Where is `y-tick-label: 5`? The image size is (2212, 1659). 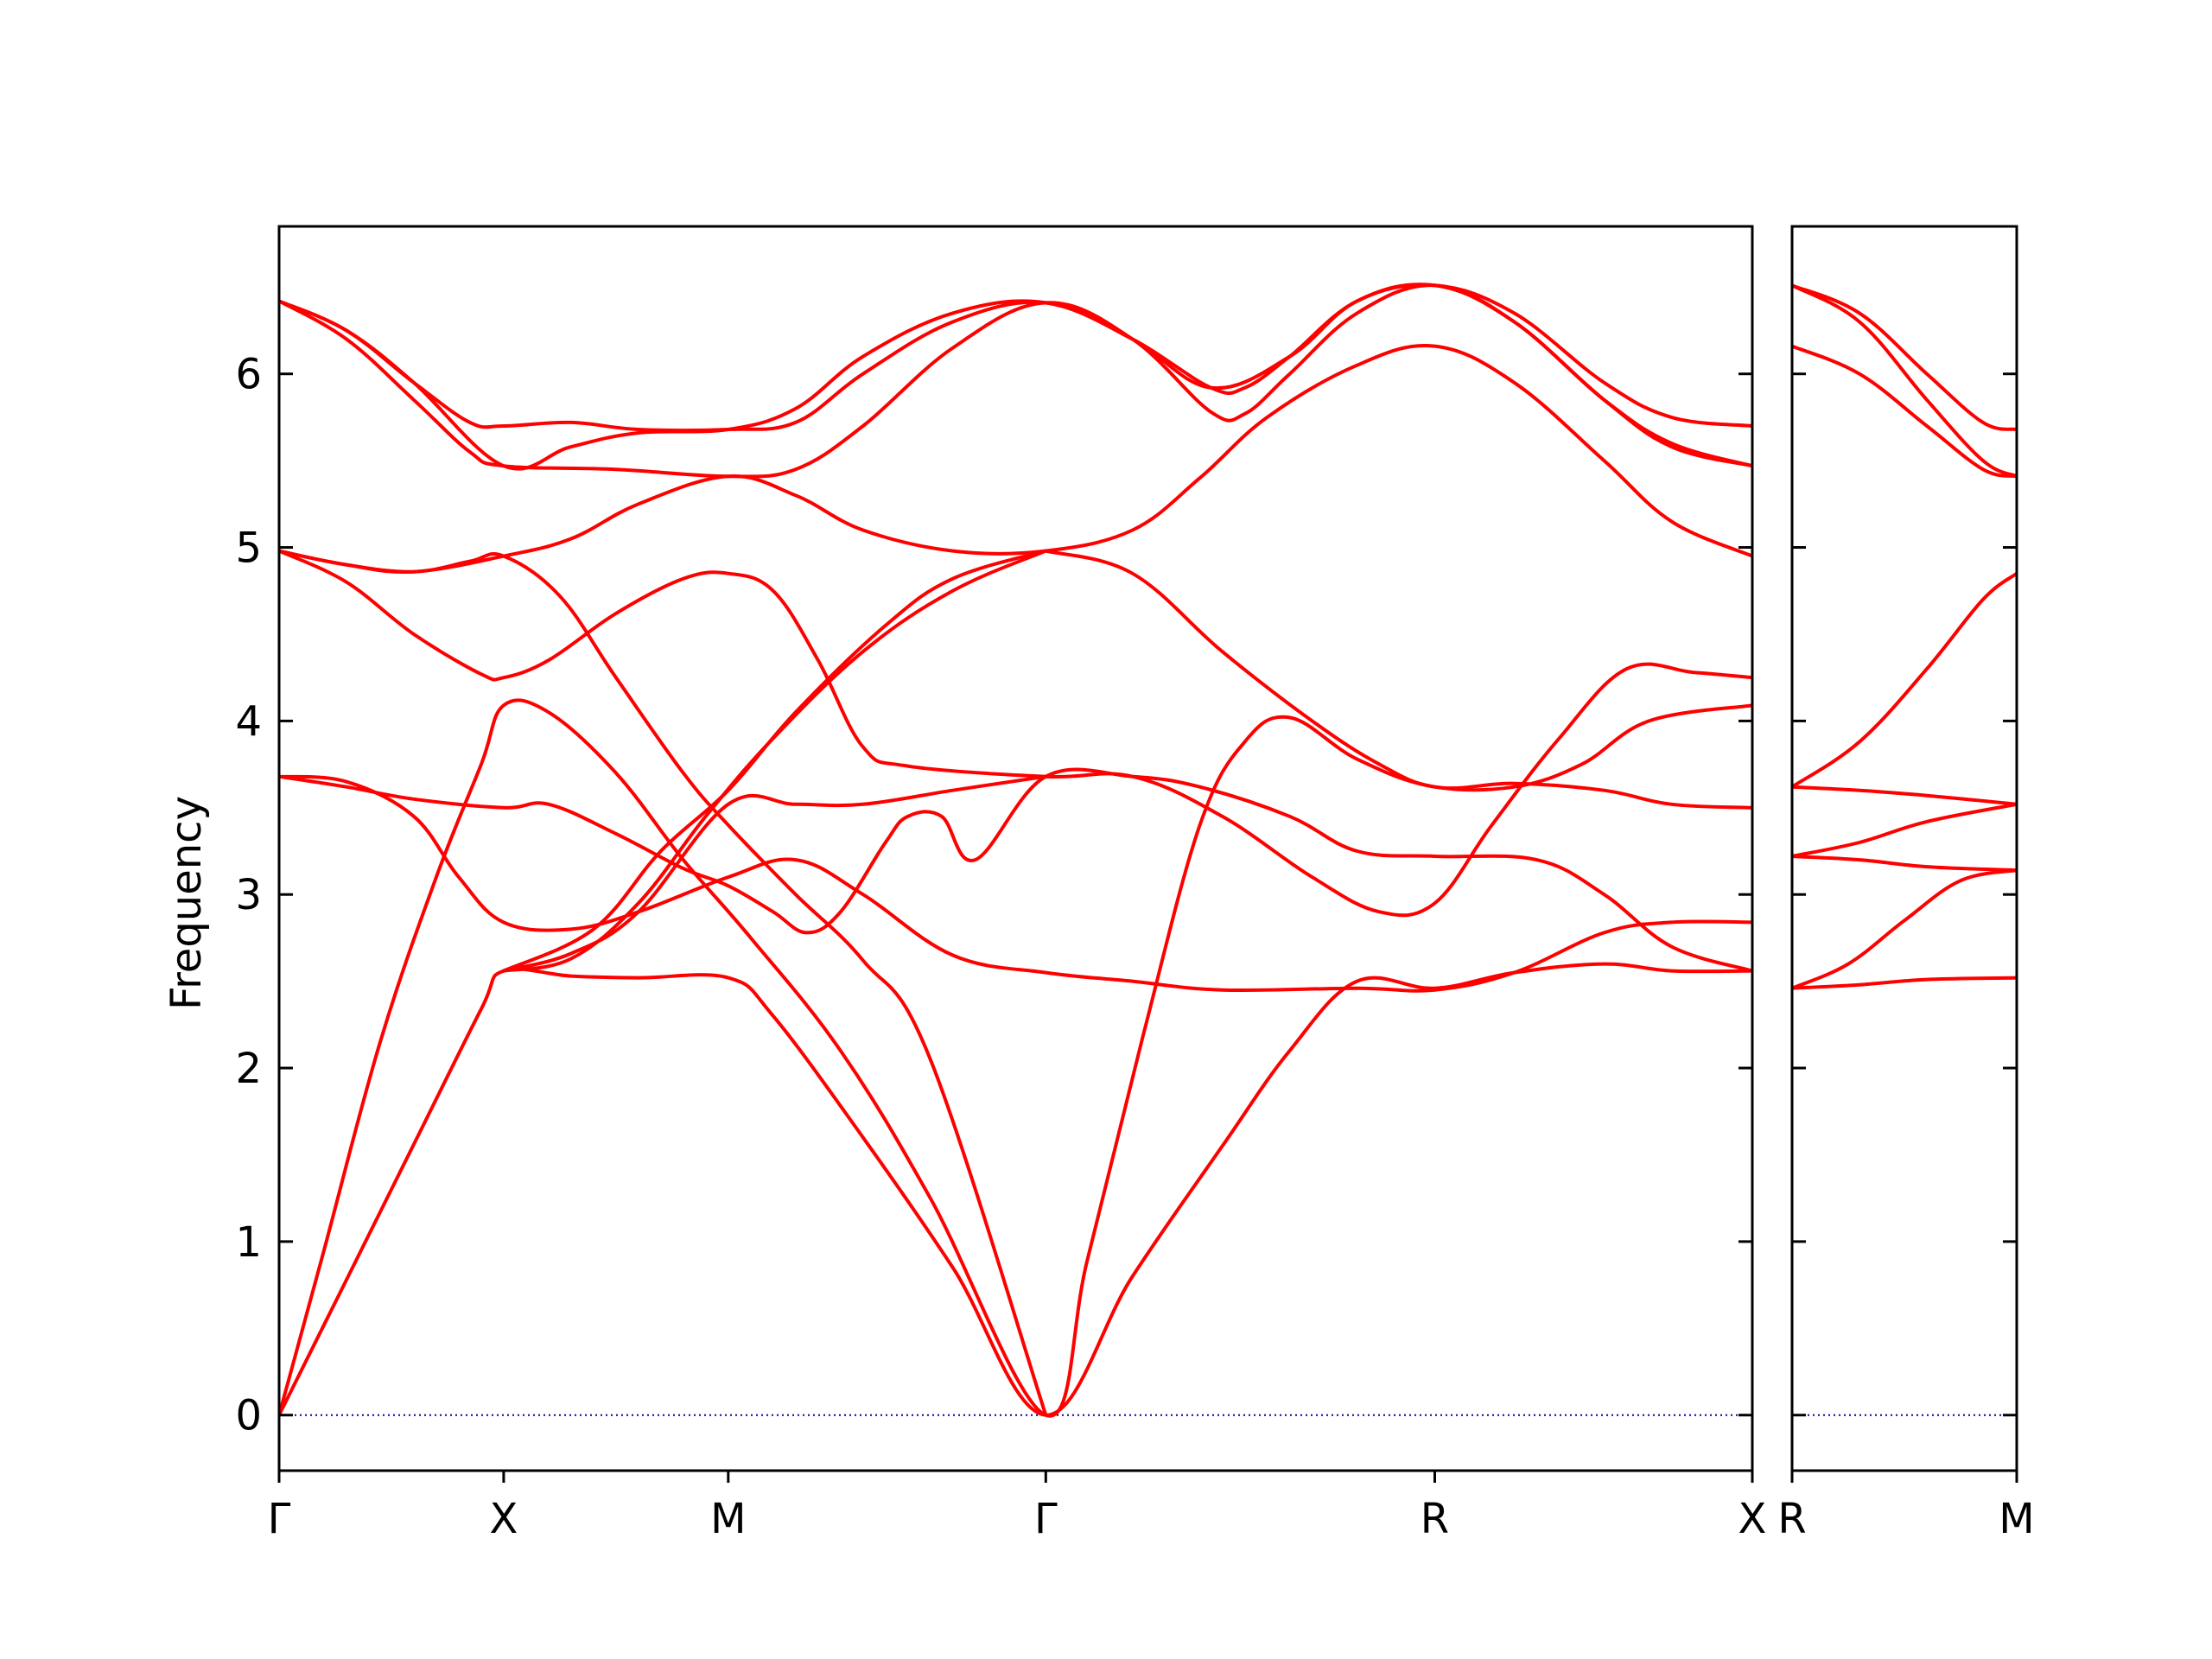 y-tick-label: 5 is located at coordinates (248, 548).